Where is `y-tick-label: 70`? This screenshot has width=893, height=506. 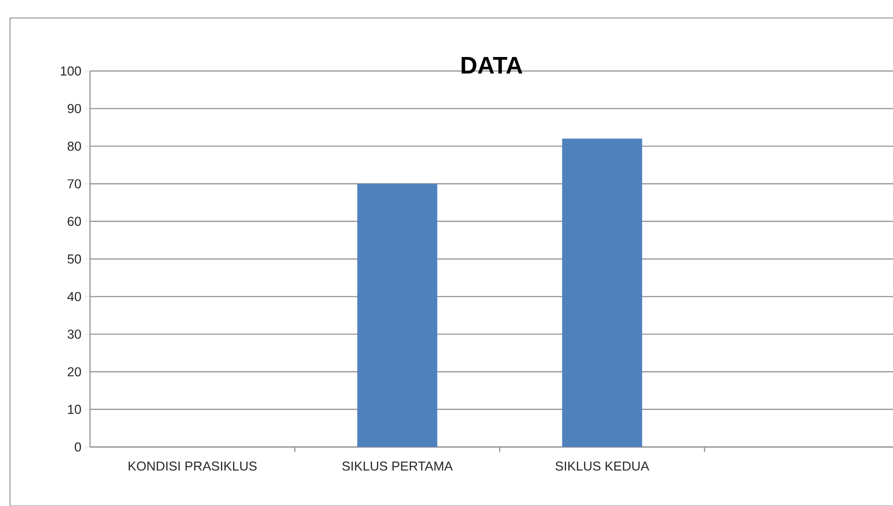 y-tick-label: 70 is located at coordinates (74, 183).